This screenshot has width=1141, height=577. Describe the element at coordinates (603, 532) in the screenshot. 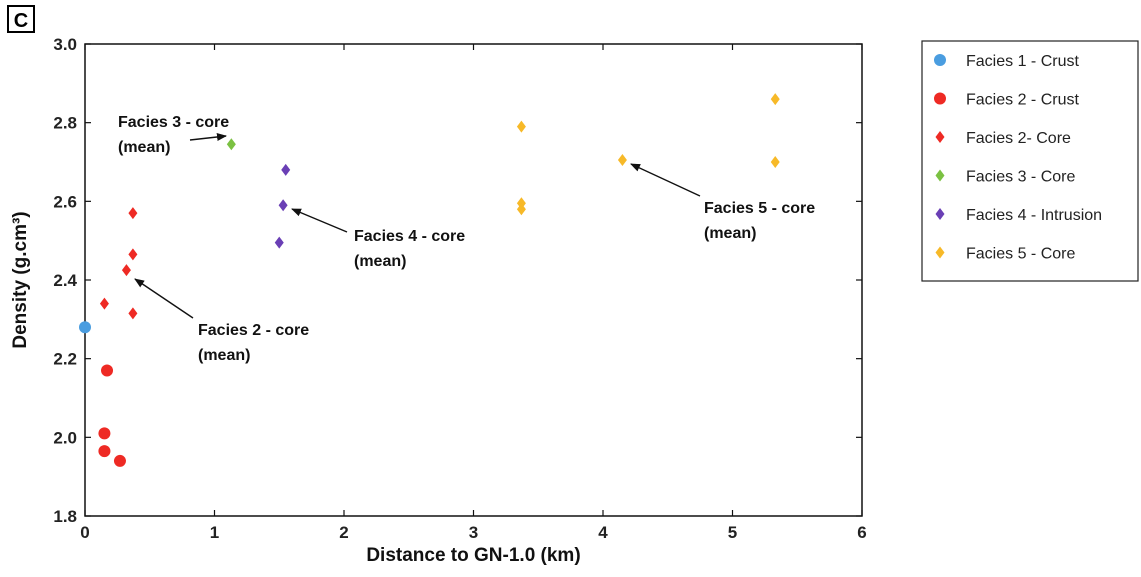

I see `x-tick-label: 4` at that location.